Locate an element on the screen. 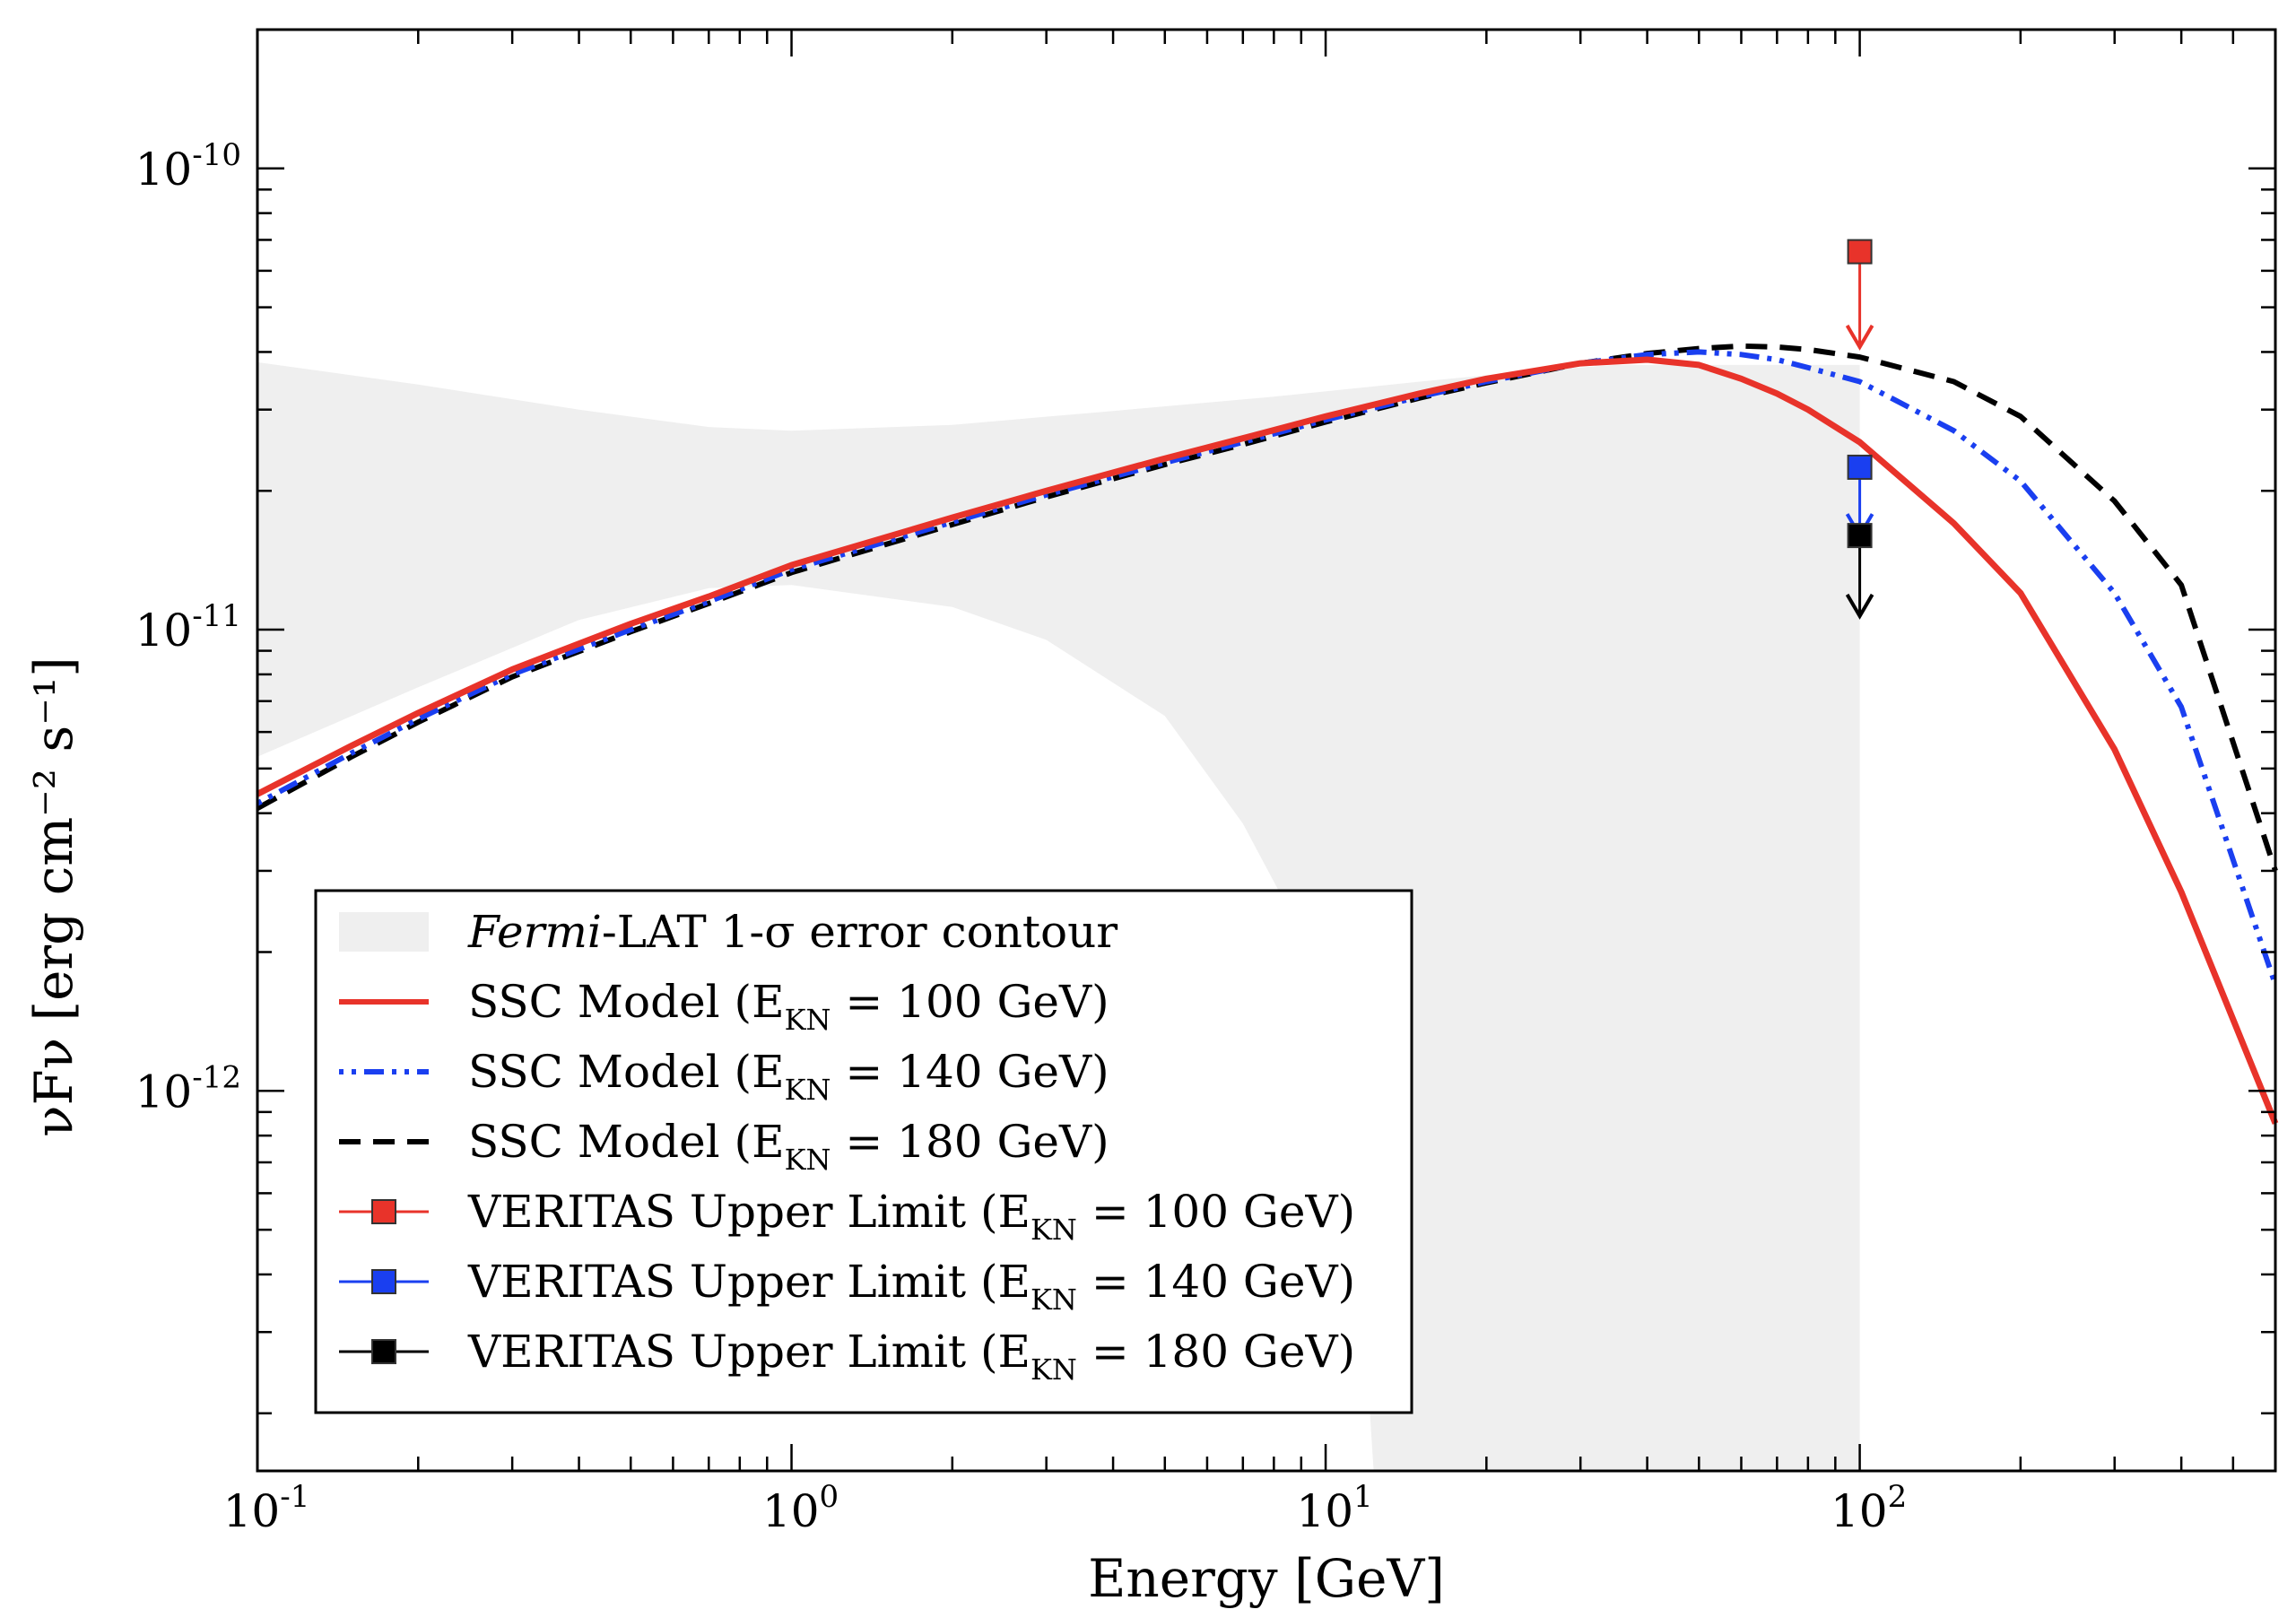  x-tick-label: 10⁰ is located at coordinates (800, 1508).